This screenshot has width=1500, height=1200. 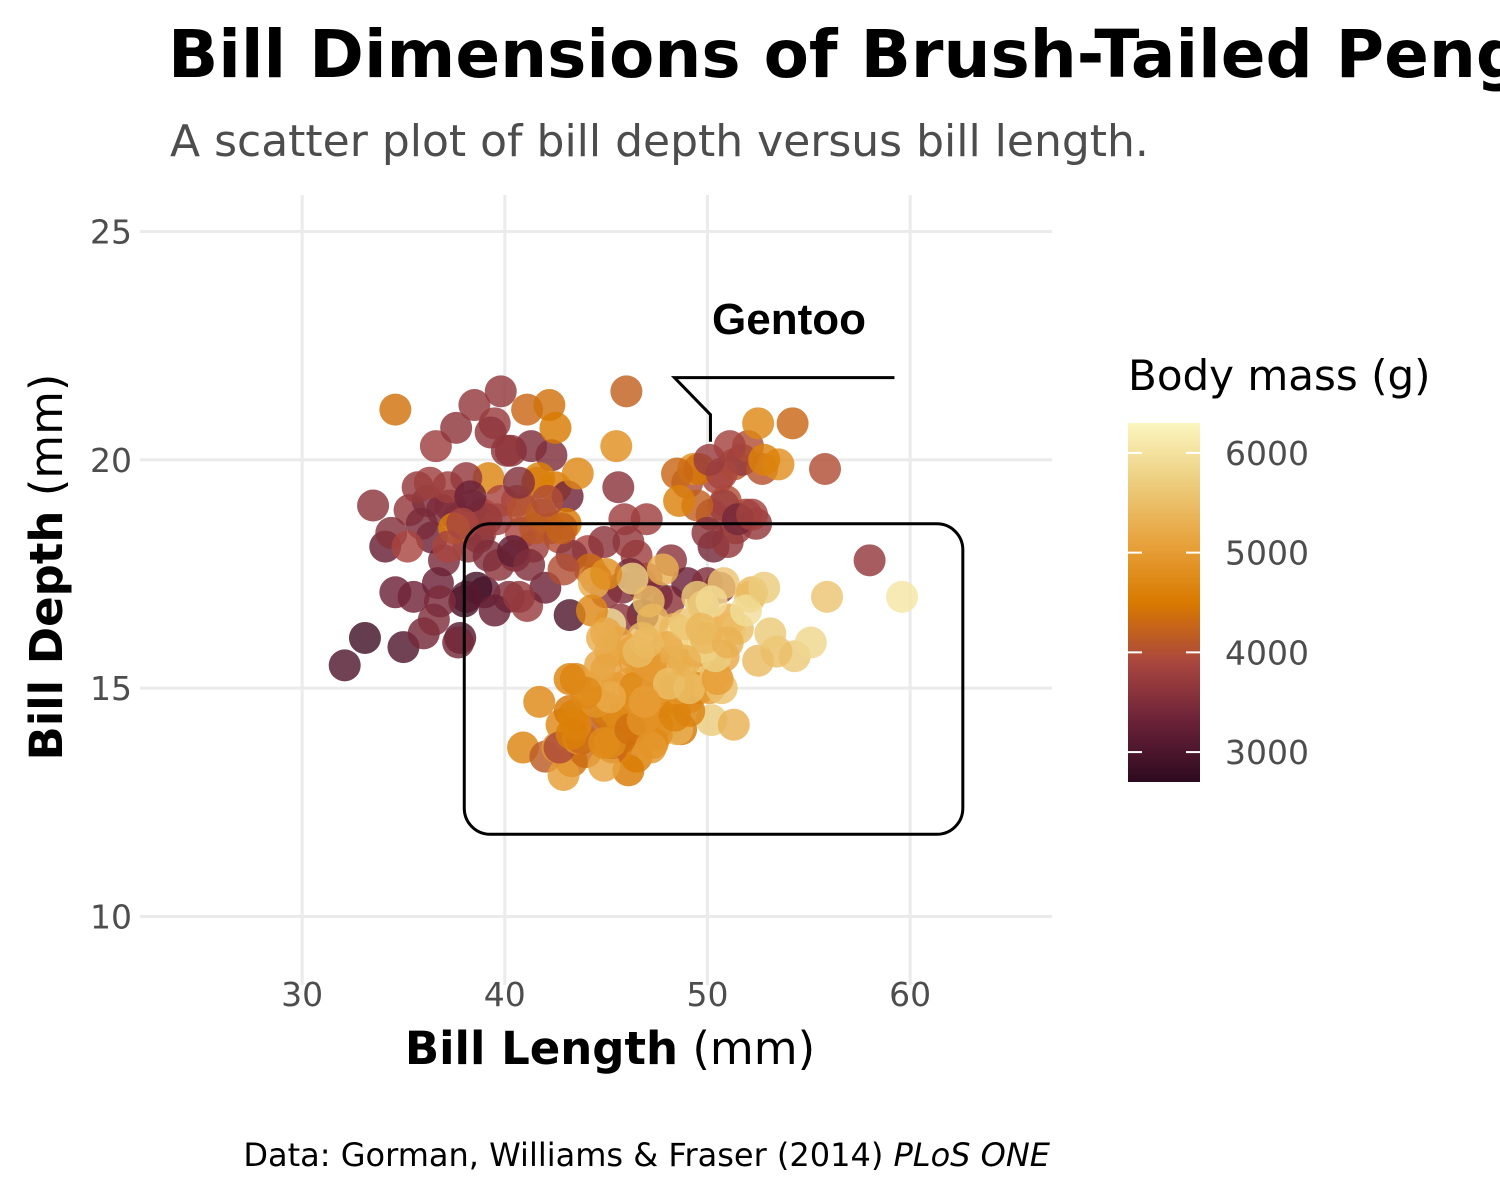 I want to click on x-tick-labels: 30 40 50 60, so click(x=606, y=994).